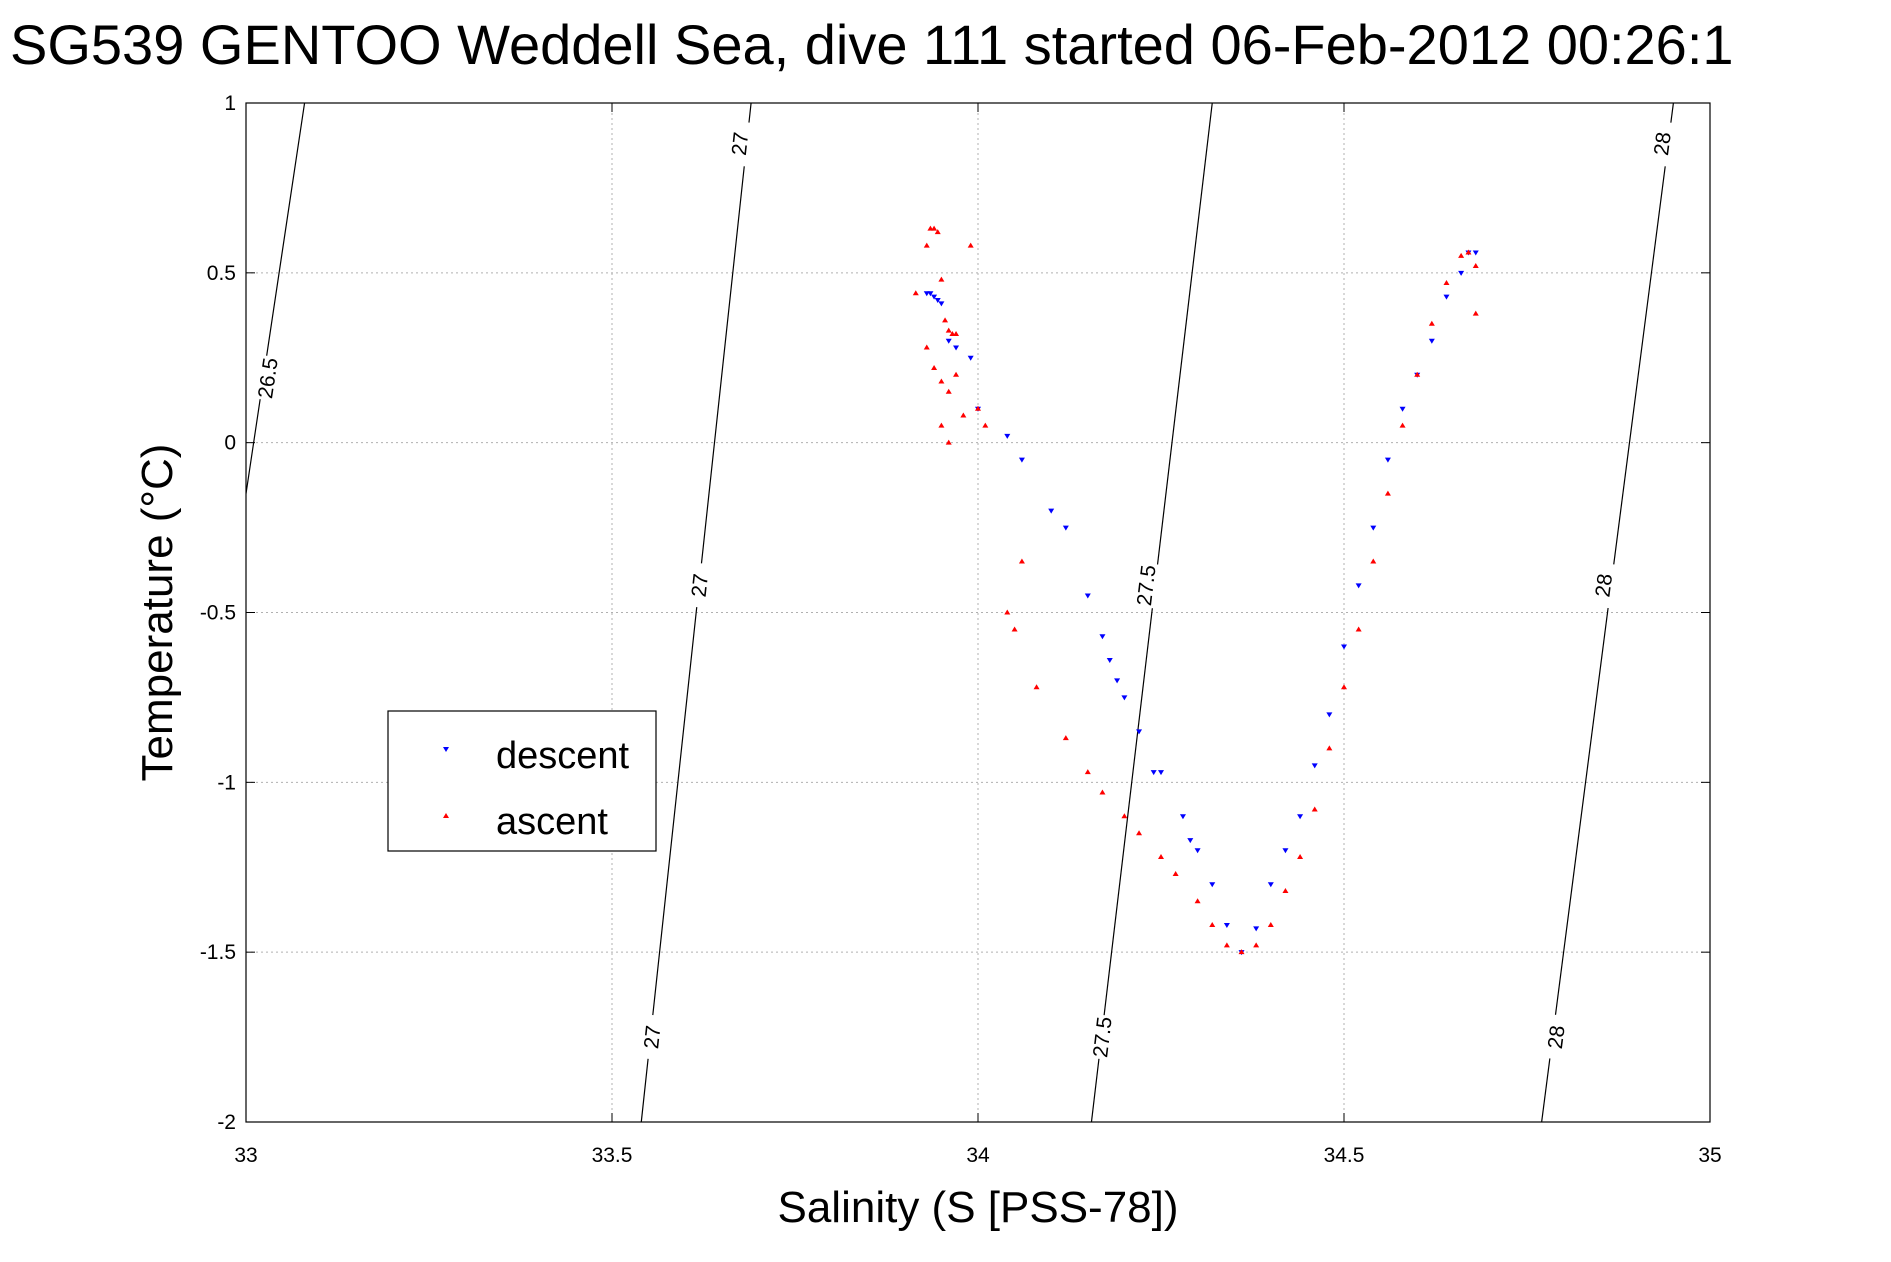 Image resolution: width=1891 pixels, height=1262 pixels. What do you see at coordinates (1709, 1155) in the screenshot?
I see `x-tick-label: 35` at bounding box center [1709, 1155].